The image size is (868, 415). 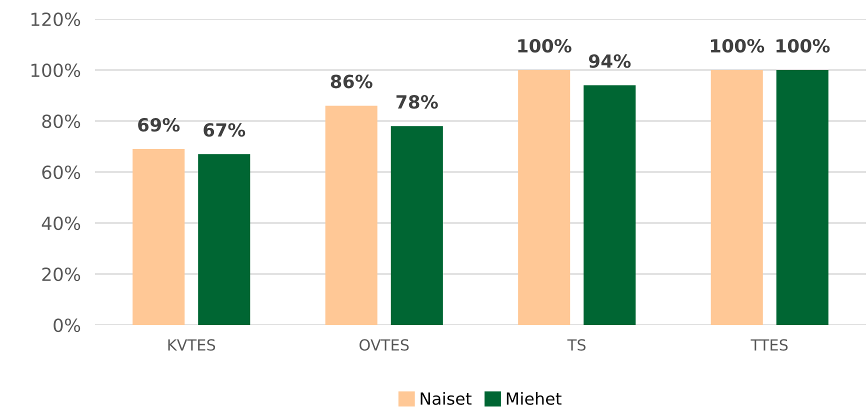 What do you see at coordinates (384, 345) in the screenshot?
I see `x-tick-label: OVTES` at bounding box center [384, 345].